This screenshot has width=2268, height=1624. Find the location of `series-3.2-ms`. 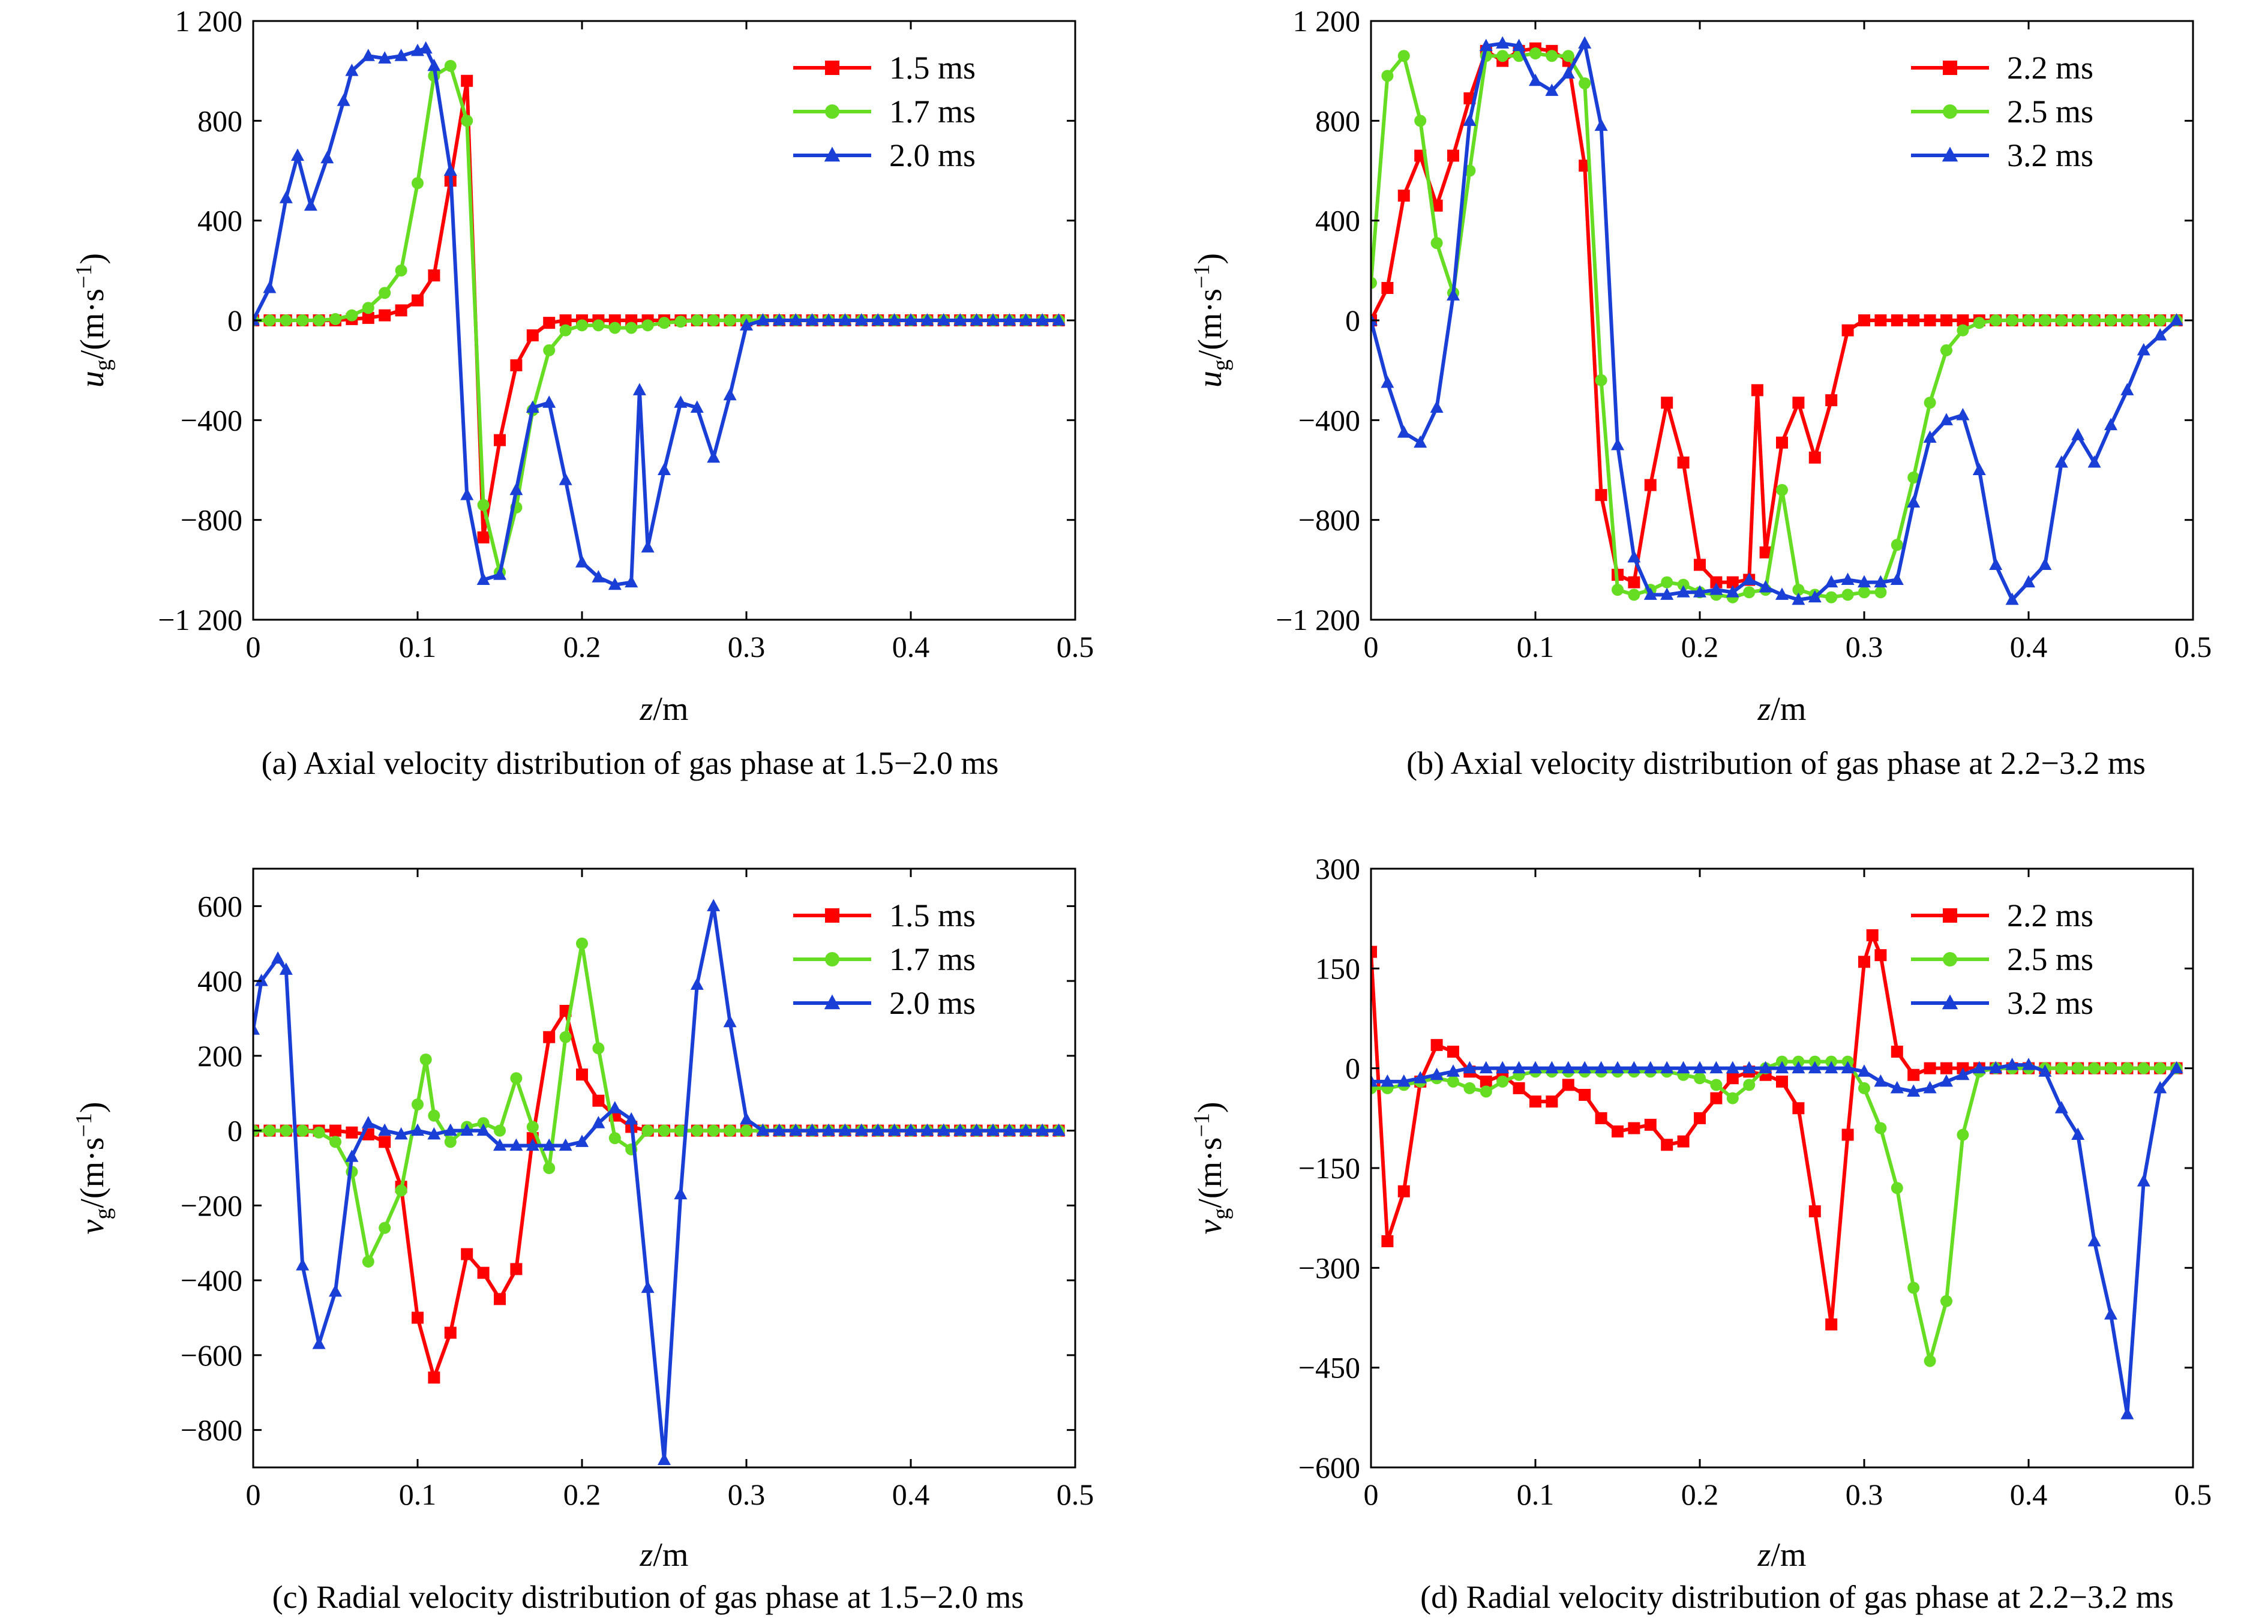

series-3.2-ms is located at coordinates (1777, 1238).